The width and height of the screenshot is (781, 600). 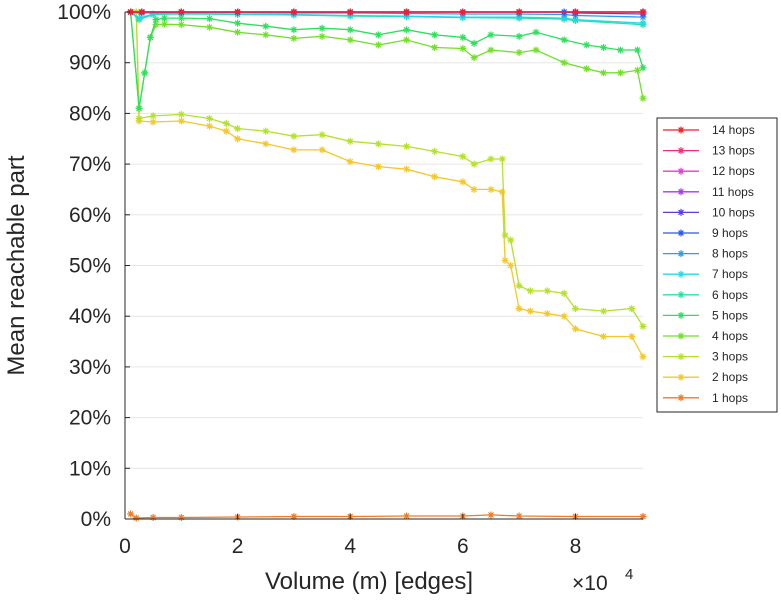 What do you see at coordinates (730, 254) in the screenshot?
I see `legend-label: 8 hops` at bounding box center [730, 254].